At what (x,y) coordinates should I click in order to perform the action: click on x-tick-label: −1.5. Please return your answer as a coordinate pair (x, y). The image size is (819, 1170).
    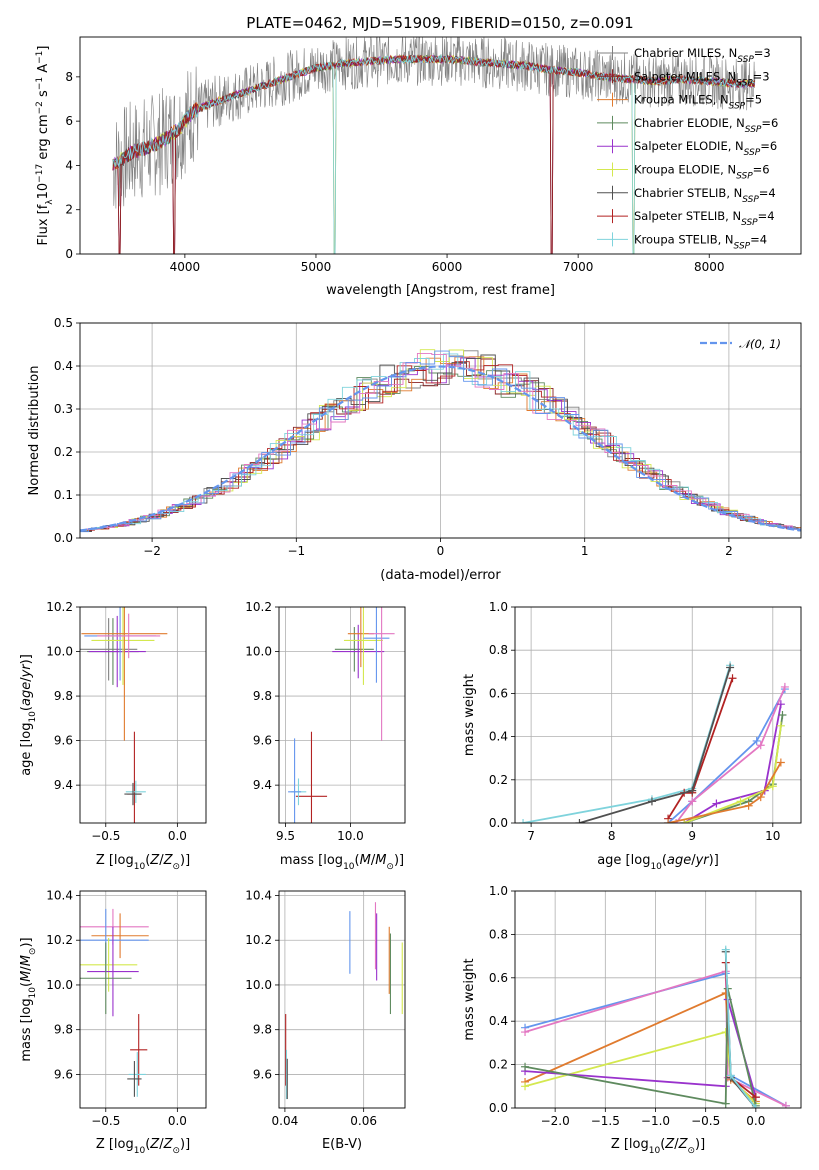
    Looking at the image, I should click on (605, 1121).